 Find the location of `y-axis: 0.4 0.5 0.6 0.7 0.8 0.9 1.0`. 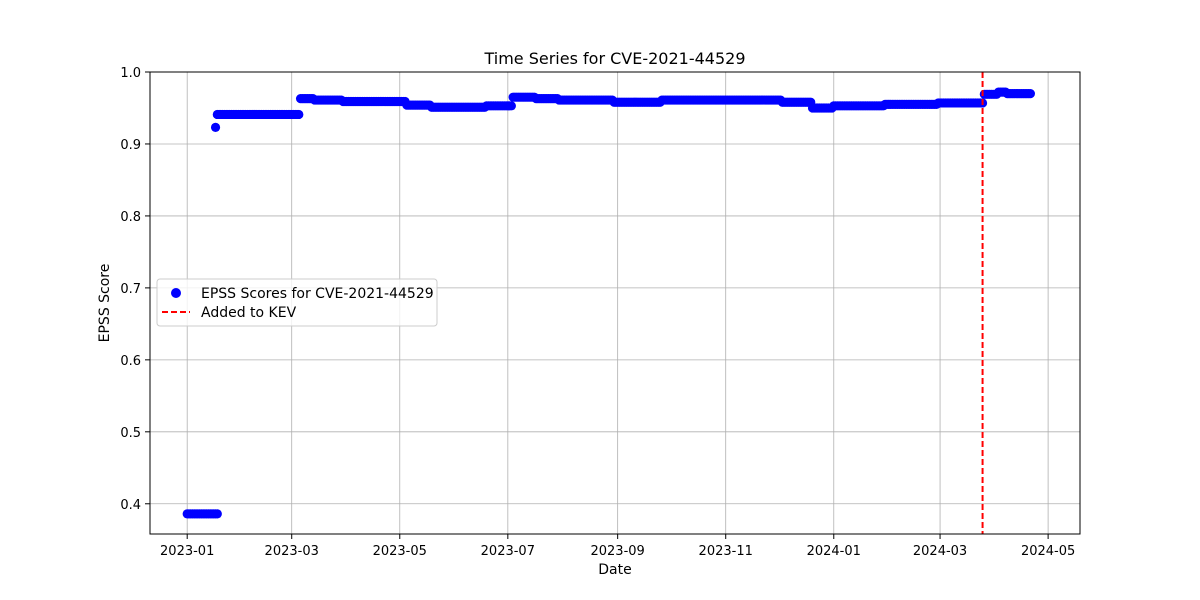

y-axis: 0.4 0.5 0.6 0.7 0.8 0.9 1.0 is located at coordinates (135, 289).